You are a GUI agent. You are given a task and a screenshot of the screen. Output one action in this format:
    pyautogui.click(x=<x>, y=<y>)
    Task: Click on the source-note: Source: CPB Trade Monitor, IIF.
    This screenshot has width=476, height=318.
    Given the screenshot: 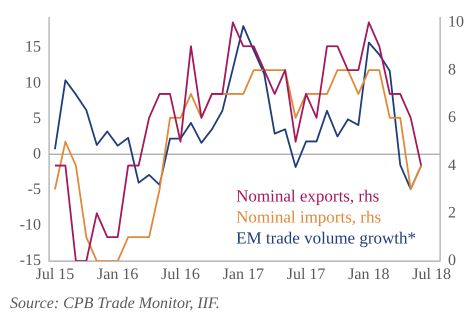 What is the action you would take?
    pyautogui.click(x=115, y=303)
    